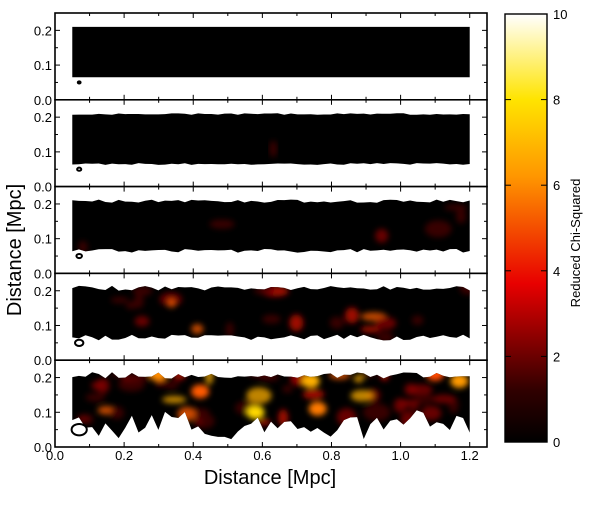  What do you see at coordinates (556, 356) in the screenshot?
I see `colorbar-tick-label: 2` at bounding box center [556, 356].